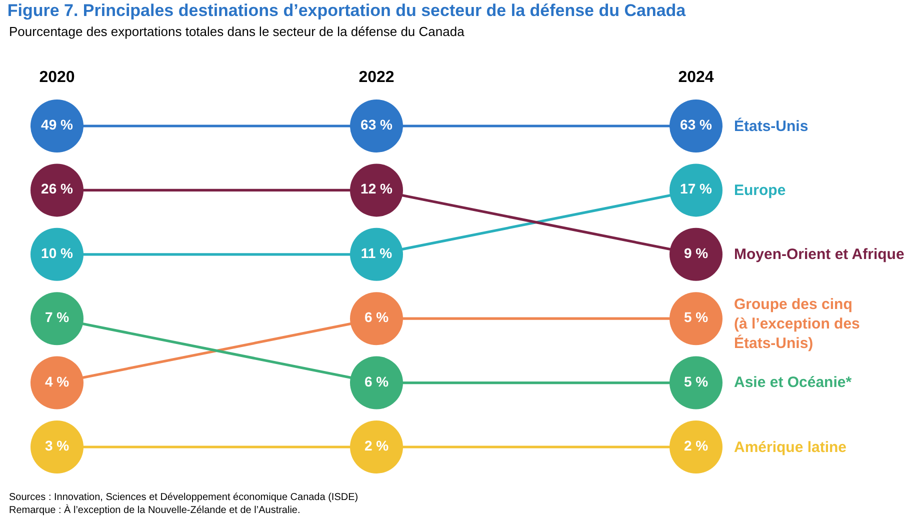 The height and width of the screenshot is (518, 920). I want to click on category-label: 2020, so click(57, 77).